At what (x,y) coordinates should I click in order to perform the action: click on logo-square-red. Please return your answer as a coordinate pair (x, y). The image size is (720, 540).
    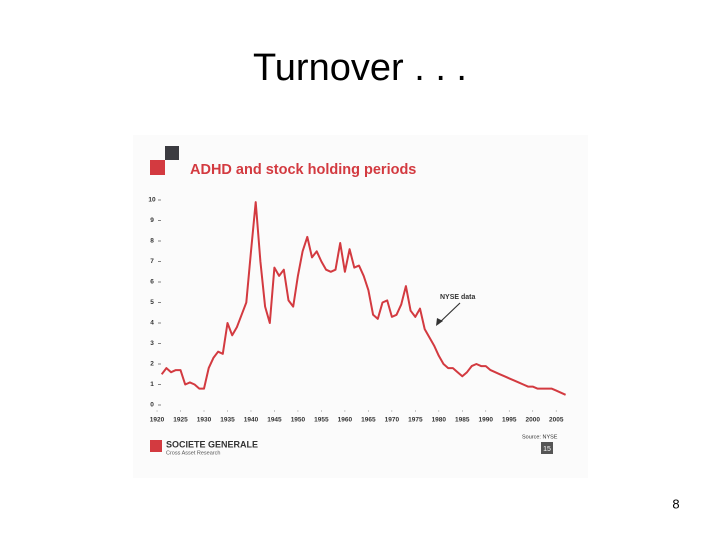
    Looking at the image, I should click on (157, 167).